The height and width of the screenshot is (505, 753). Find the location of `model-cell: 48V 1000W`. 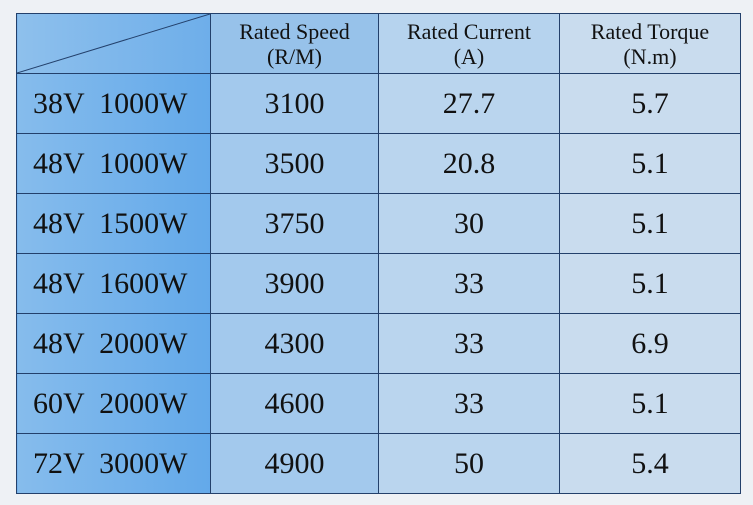

model-cell: 48V 1000W is located at coordinates (113, 163).